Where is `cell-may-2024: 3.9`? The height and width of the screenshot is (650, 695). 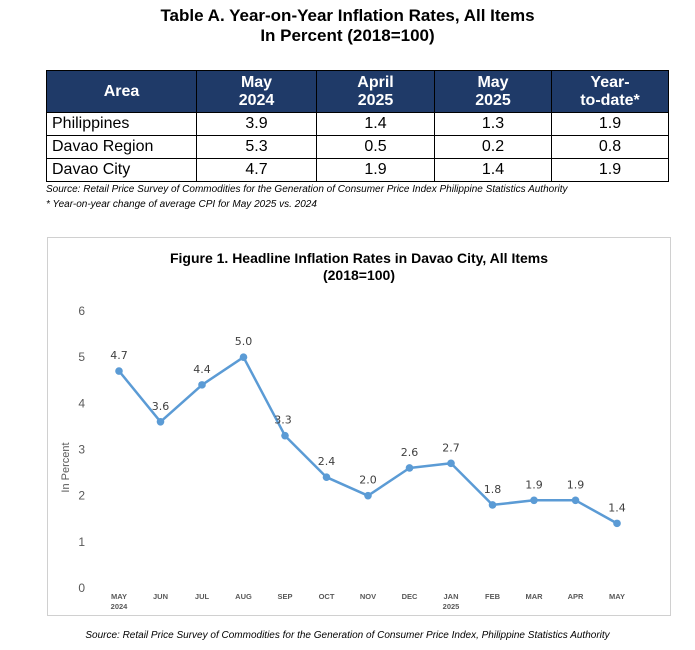
cell-may-2024: 3.9 is located at coordinates (256, 124).